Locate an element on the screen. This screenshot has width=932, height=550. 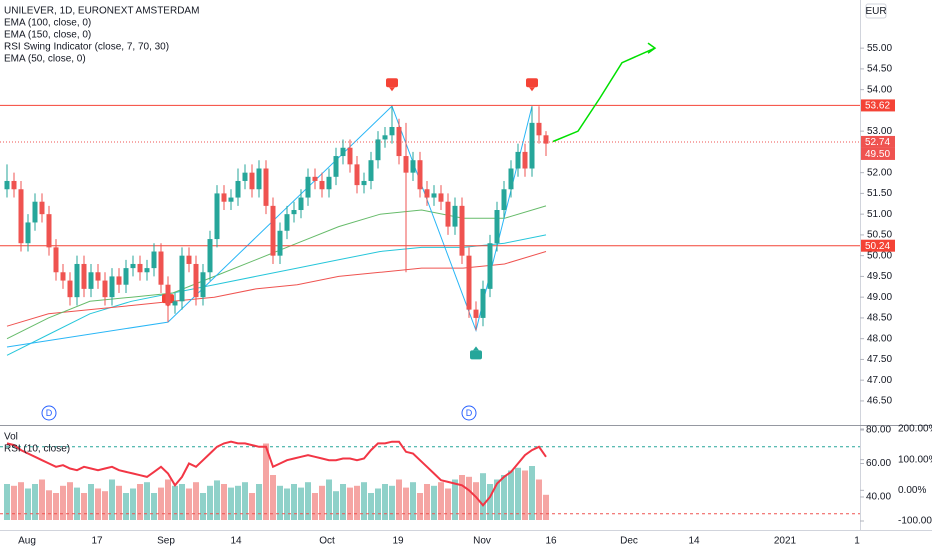
y-tick-label: 54.50 is located at coordinates (879, 69).